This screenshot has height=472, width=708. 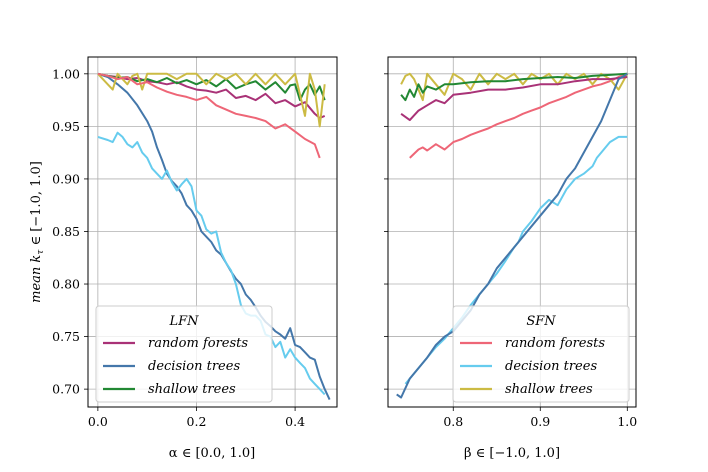 What do you see at coordinates (211, 87) in the screenshot?
I see `left-series-shallow-trees` at bounding box center [211, 87].